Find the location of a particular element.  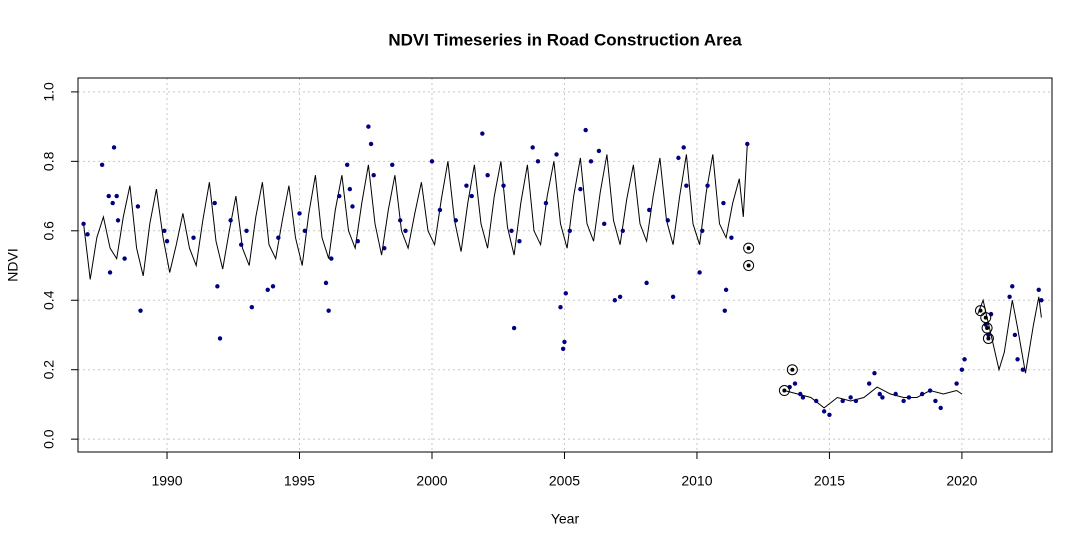

y-tick-label: 0.0 is located at coordinates (49, 439).